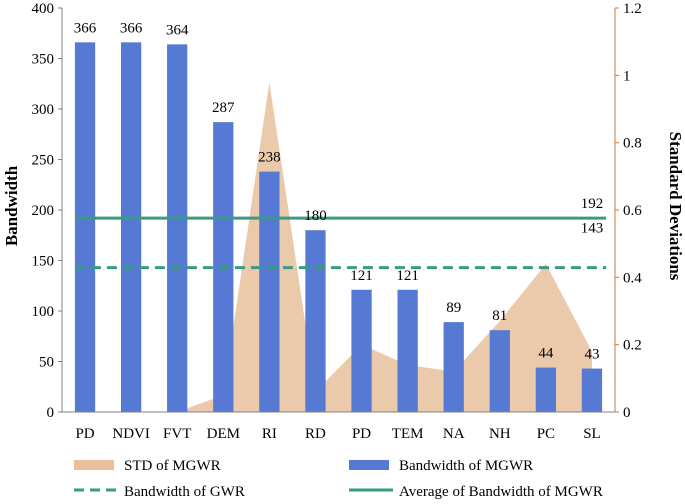 The height and width of the screenshot is (504, 685). Describe the element at coordinates (592, 204) in the screenshot. I see `average-data-label: 192` at that location.